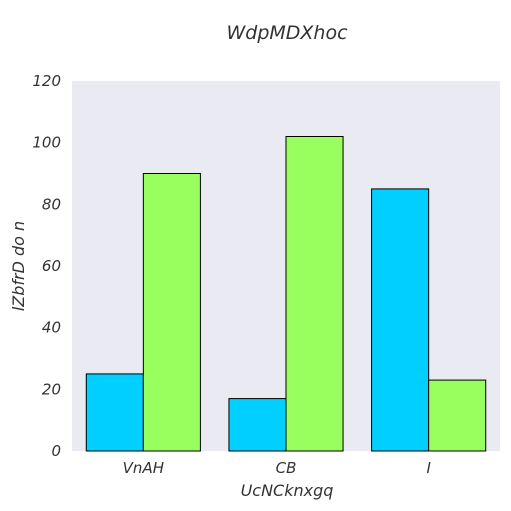 Image resolution: width=511 pixels, height=511 pixels. What do you see at coordinates (51, 389) in the screenshot?
I see `y-tick-label: 20` at bounding box center [51, 389].